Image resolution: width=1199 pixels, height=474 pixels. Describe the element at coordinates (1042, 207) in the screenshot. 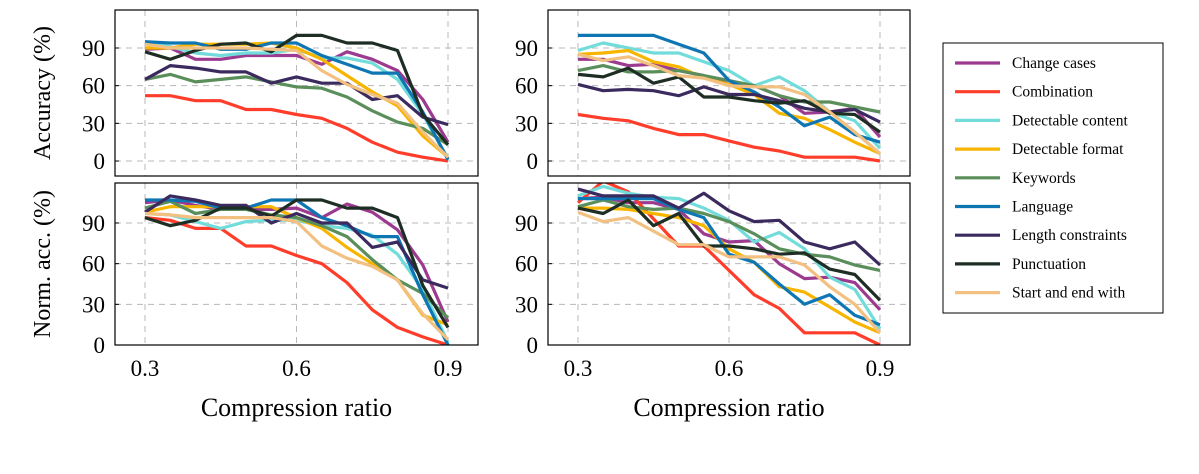

I see `legend-label: Language` at that location.